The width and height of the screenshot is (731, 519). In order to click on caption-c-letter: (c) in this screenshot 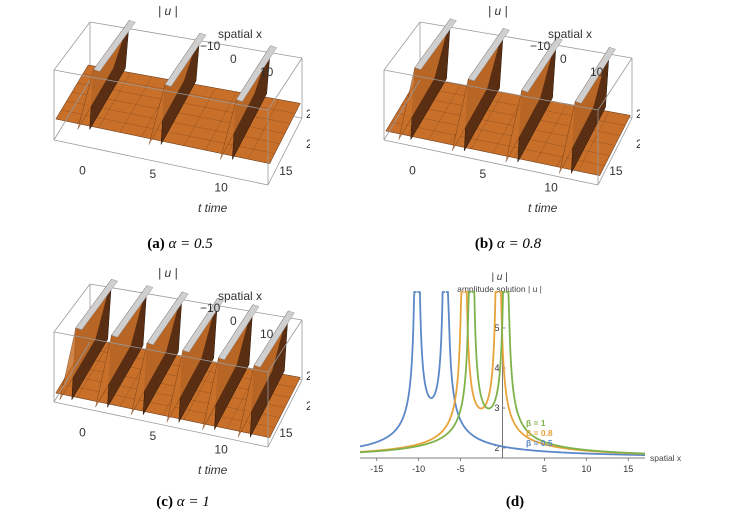, I will do `click(164, 502)`.